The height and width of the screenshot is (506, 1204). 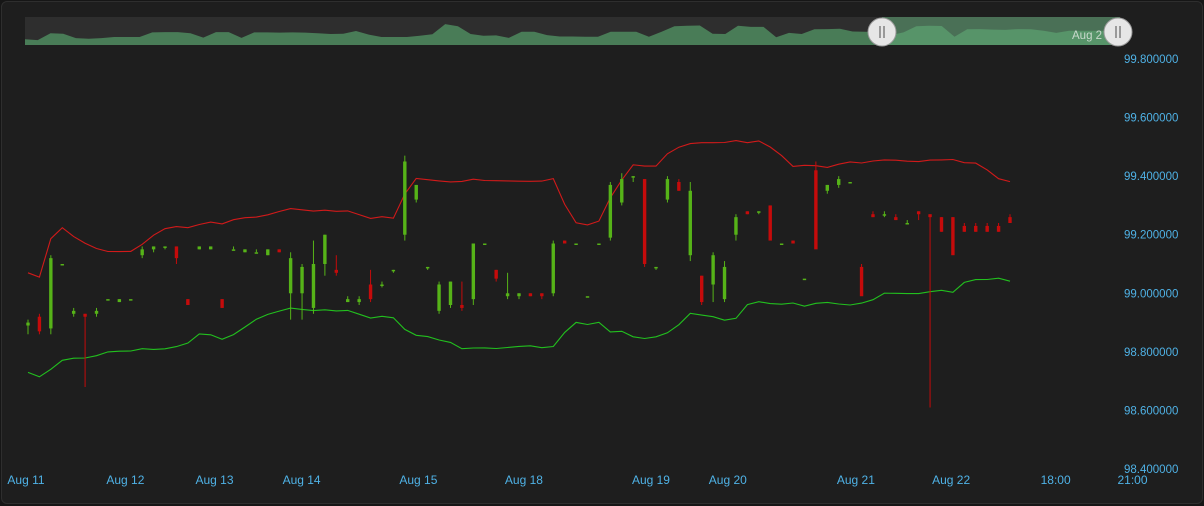 I want to click on x-tick-label: Aug 11, so click(x=25, y=480).